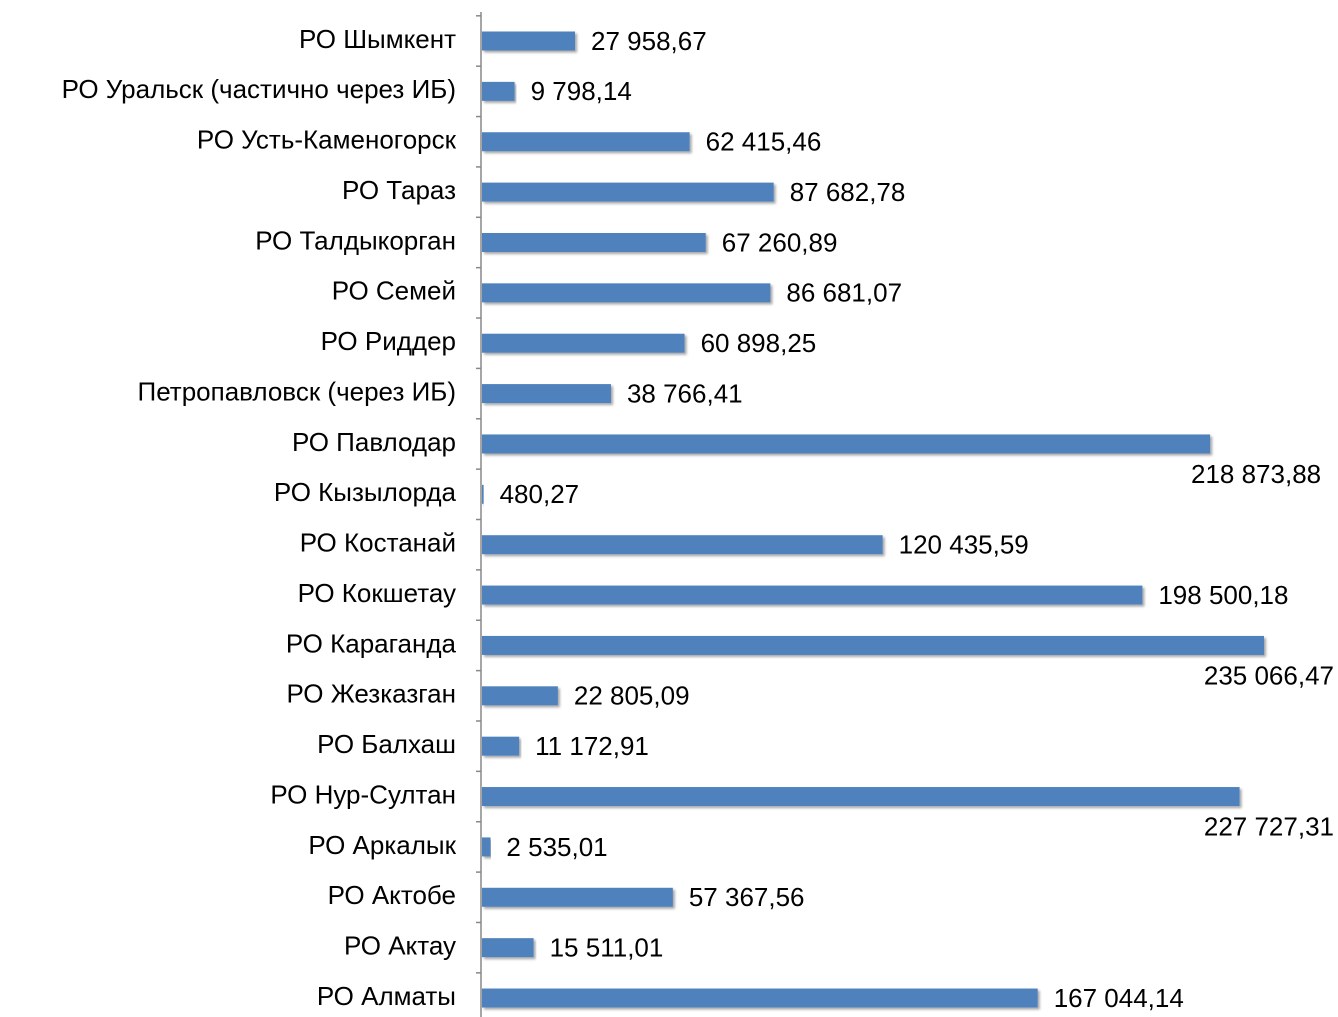  What do you see at coordinates (386, 744) in the screenshot?
I see `category-label: РО Балхаш` at bounding box center [386, 744].